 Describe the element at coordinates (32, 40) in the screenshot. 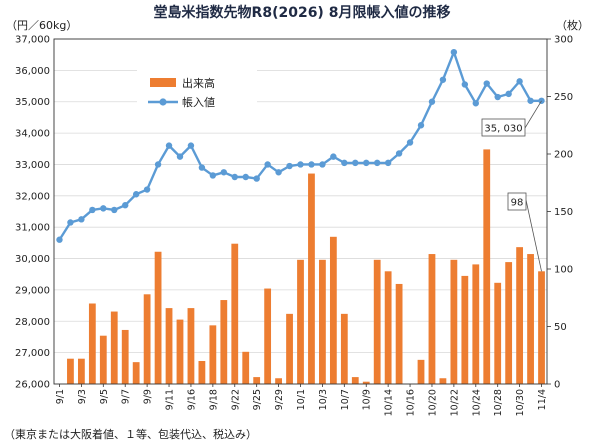

I see `left-tick-label: 37,000` at that location.